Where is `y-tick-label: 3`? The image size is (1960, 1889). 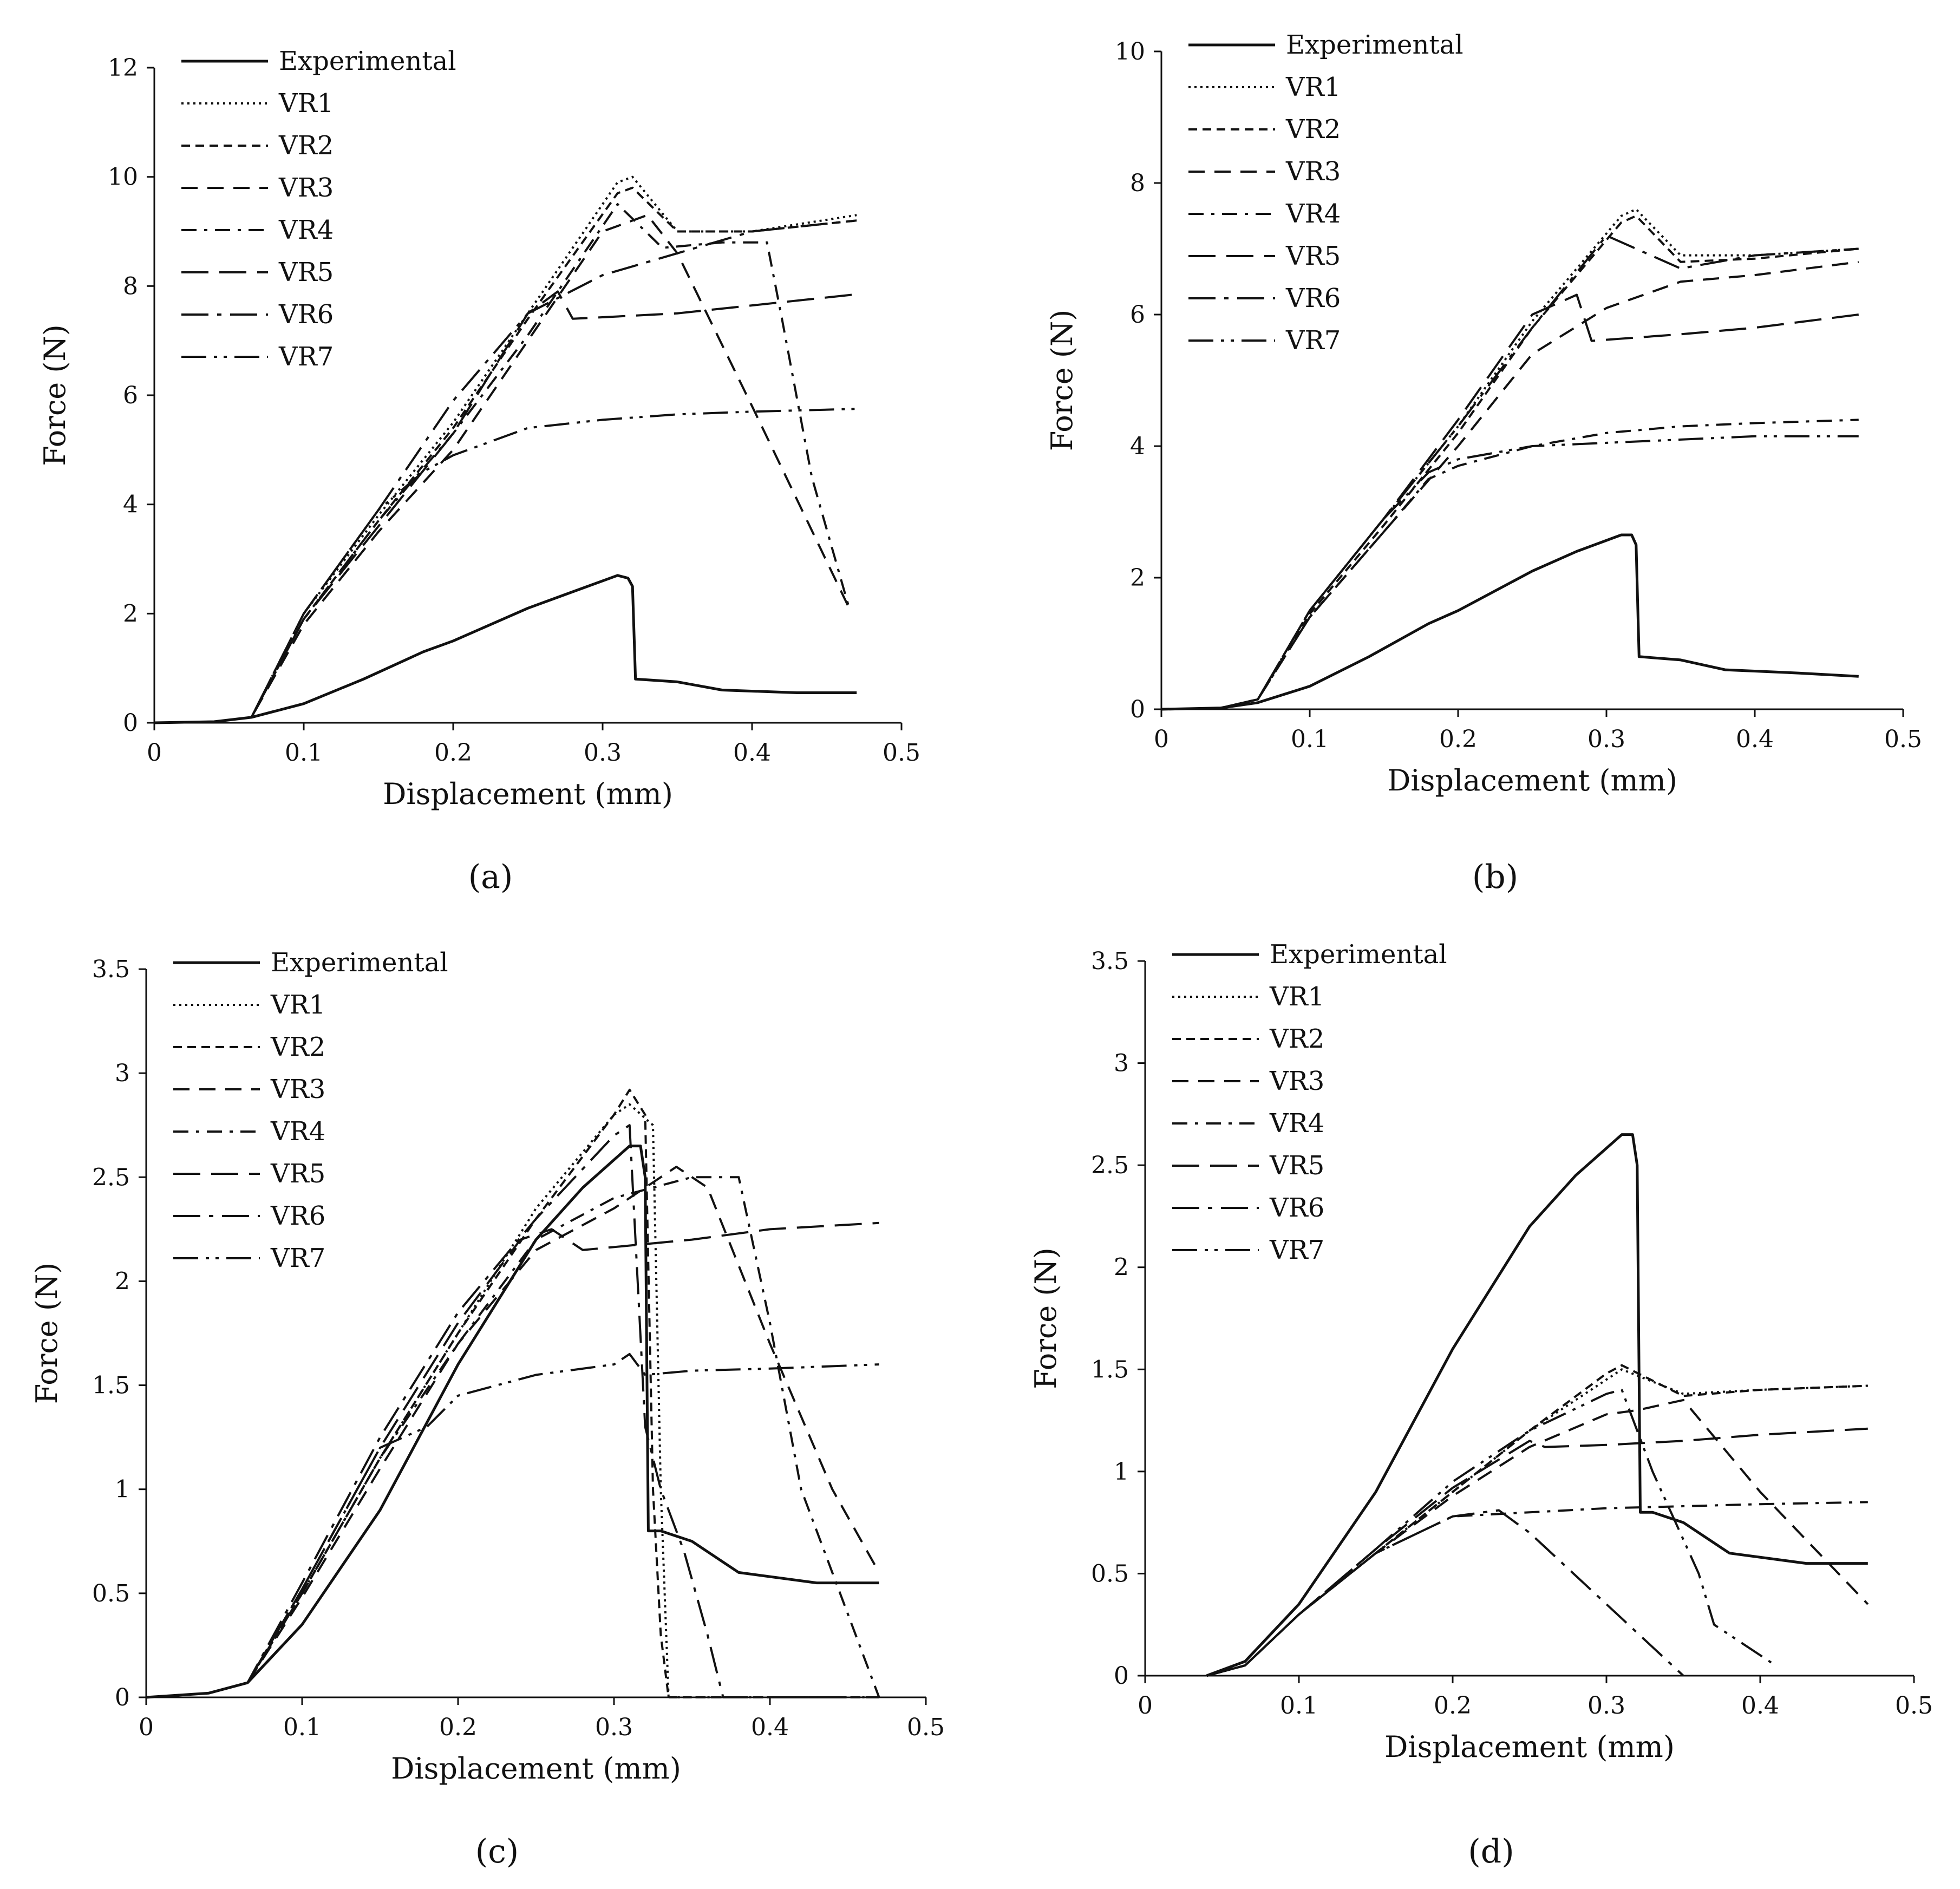 y-tick-label: 3 is located at coordinates (122, 1073).